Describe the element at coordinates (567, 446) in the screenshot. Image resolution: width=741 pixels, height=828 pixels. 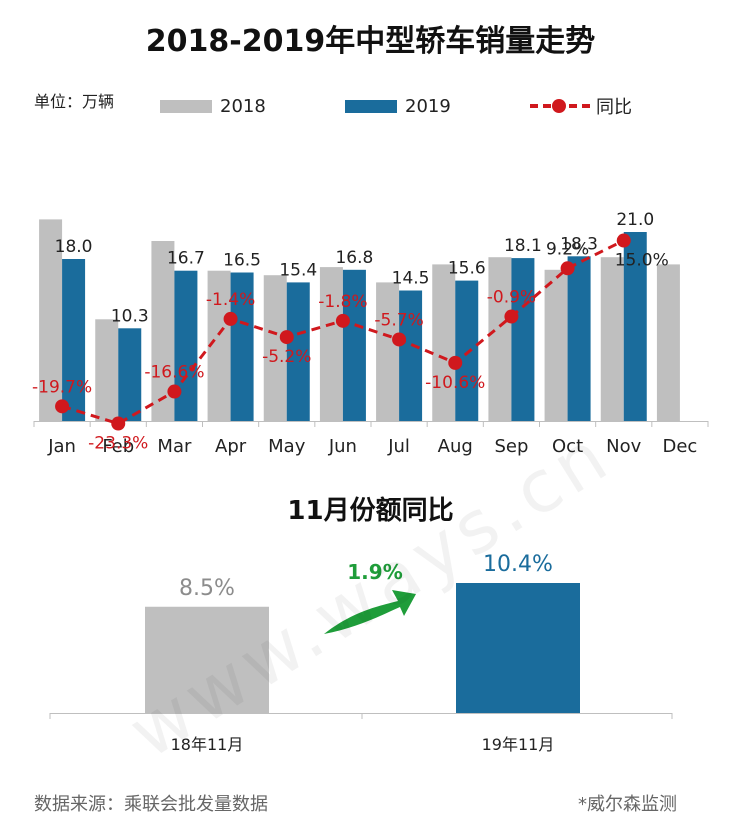
I see `x-tick-label: Oct` at that location.